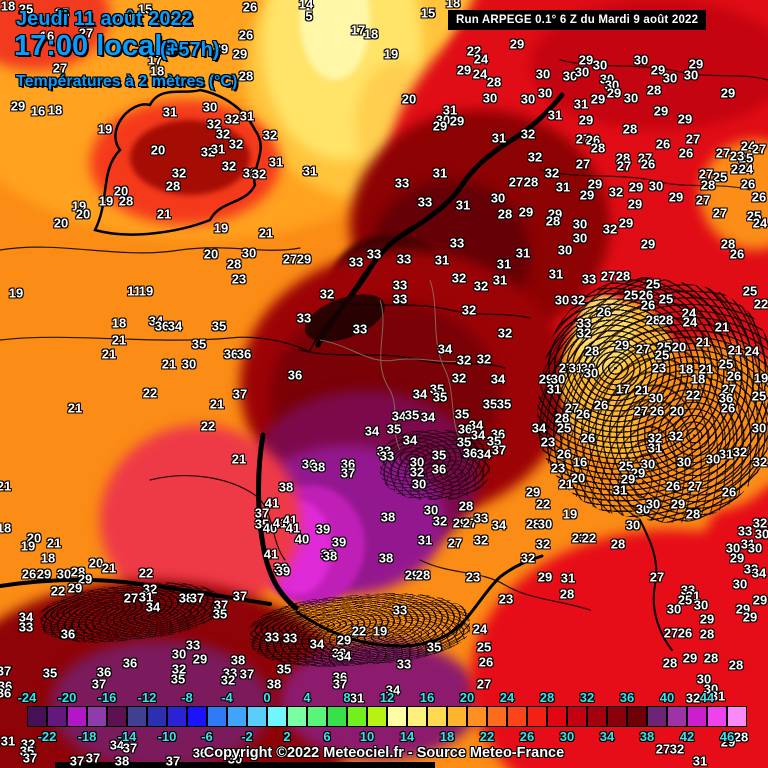 The width and height of the screenshot is (768, 768). What do you see at coordinates (147, 697) in the screenshot?
I see `legend-tick-label: -12` at bounding box center [147, 697].